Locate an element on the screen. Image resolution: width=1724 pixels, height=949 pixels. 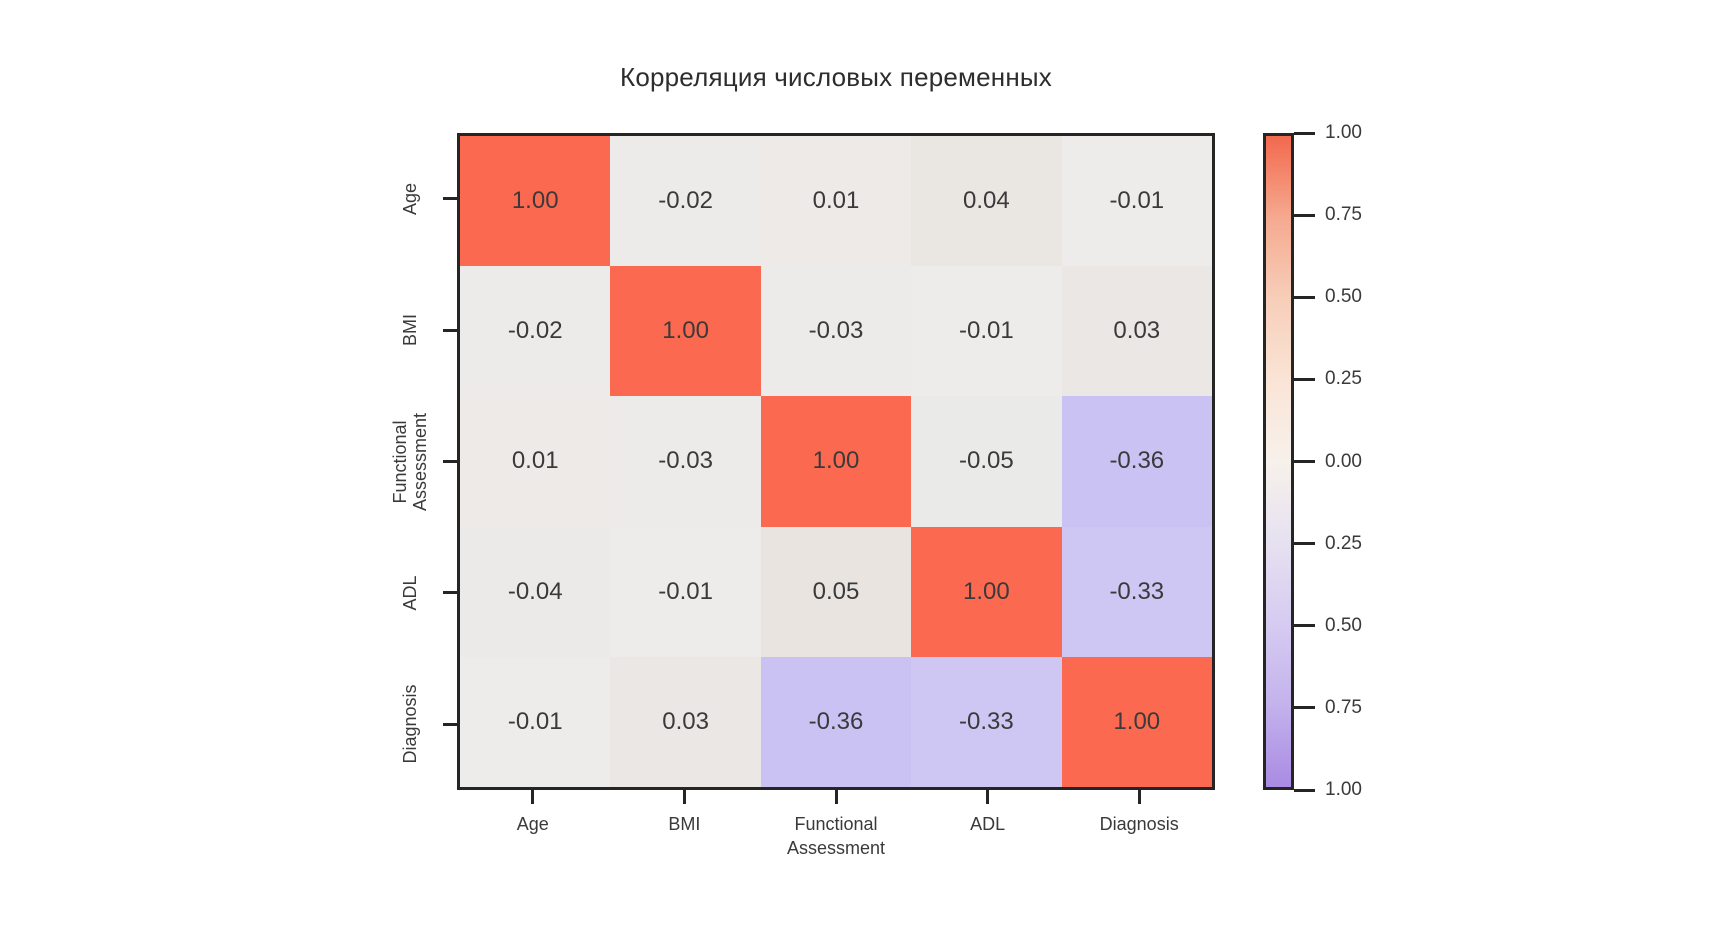
x-axis-label: Age is located at coordinates (532, 824).